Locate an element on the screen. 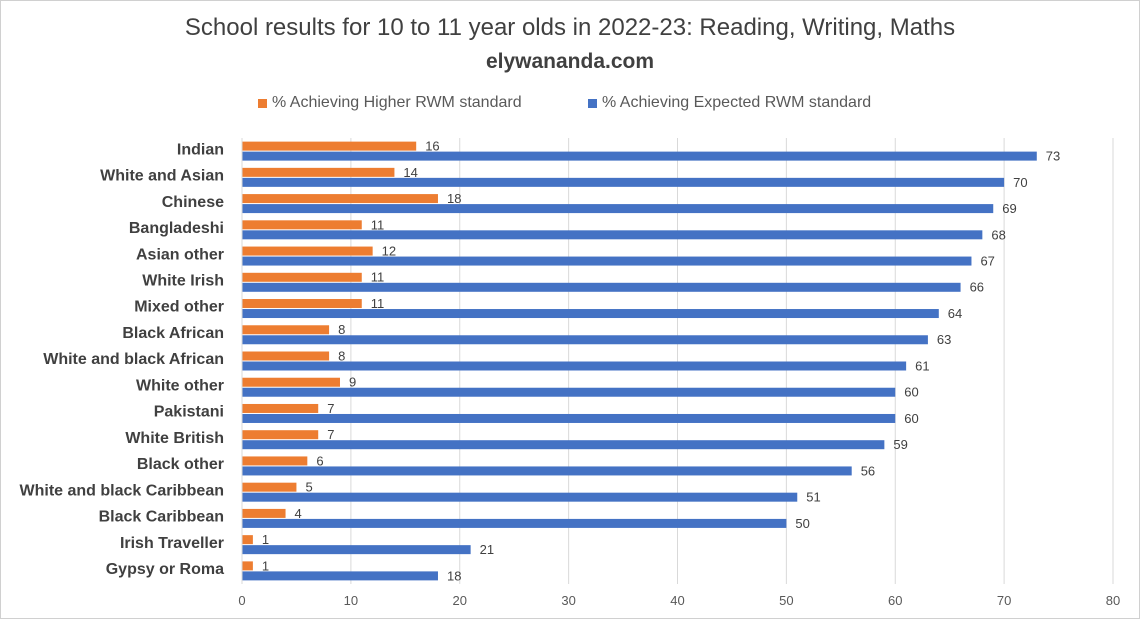 This screenshot has width=1140, height=619. data-label-higher: 5 is located at coordinates (308, 487).